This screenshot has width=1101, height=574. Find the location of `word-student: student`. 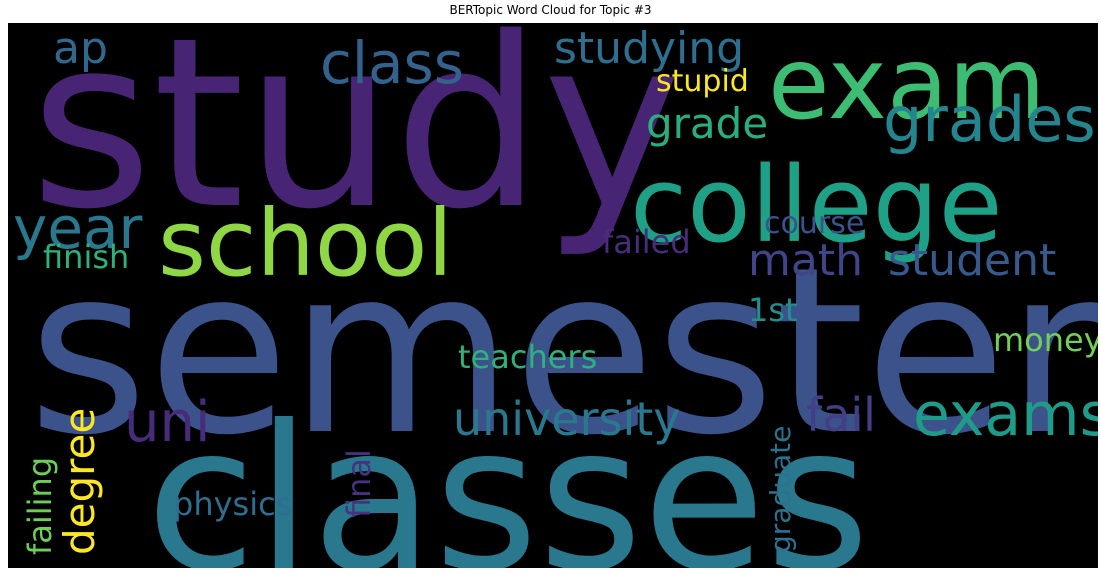

word-student: student is located at coordinates (972, 260).